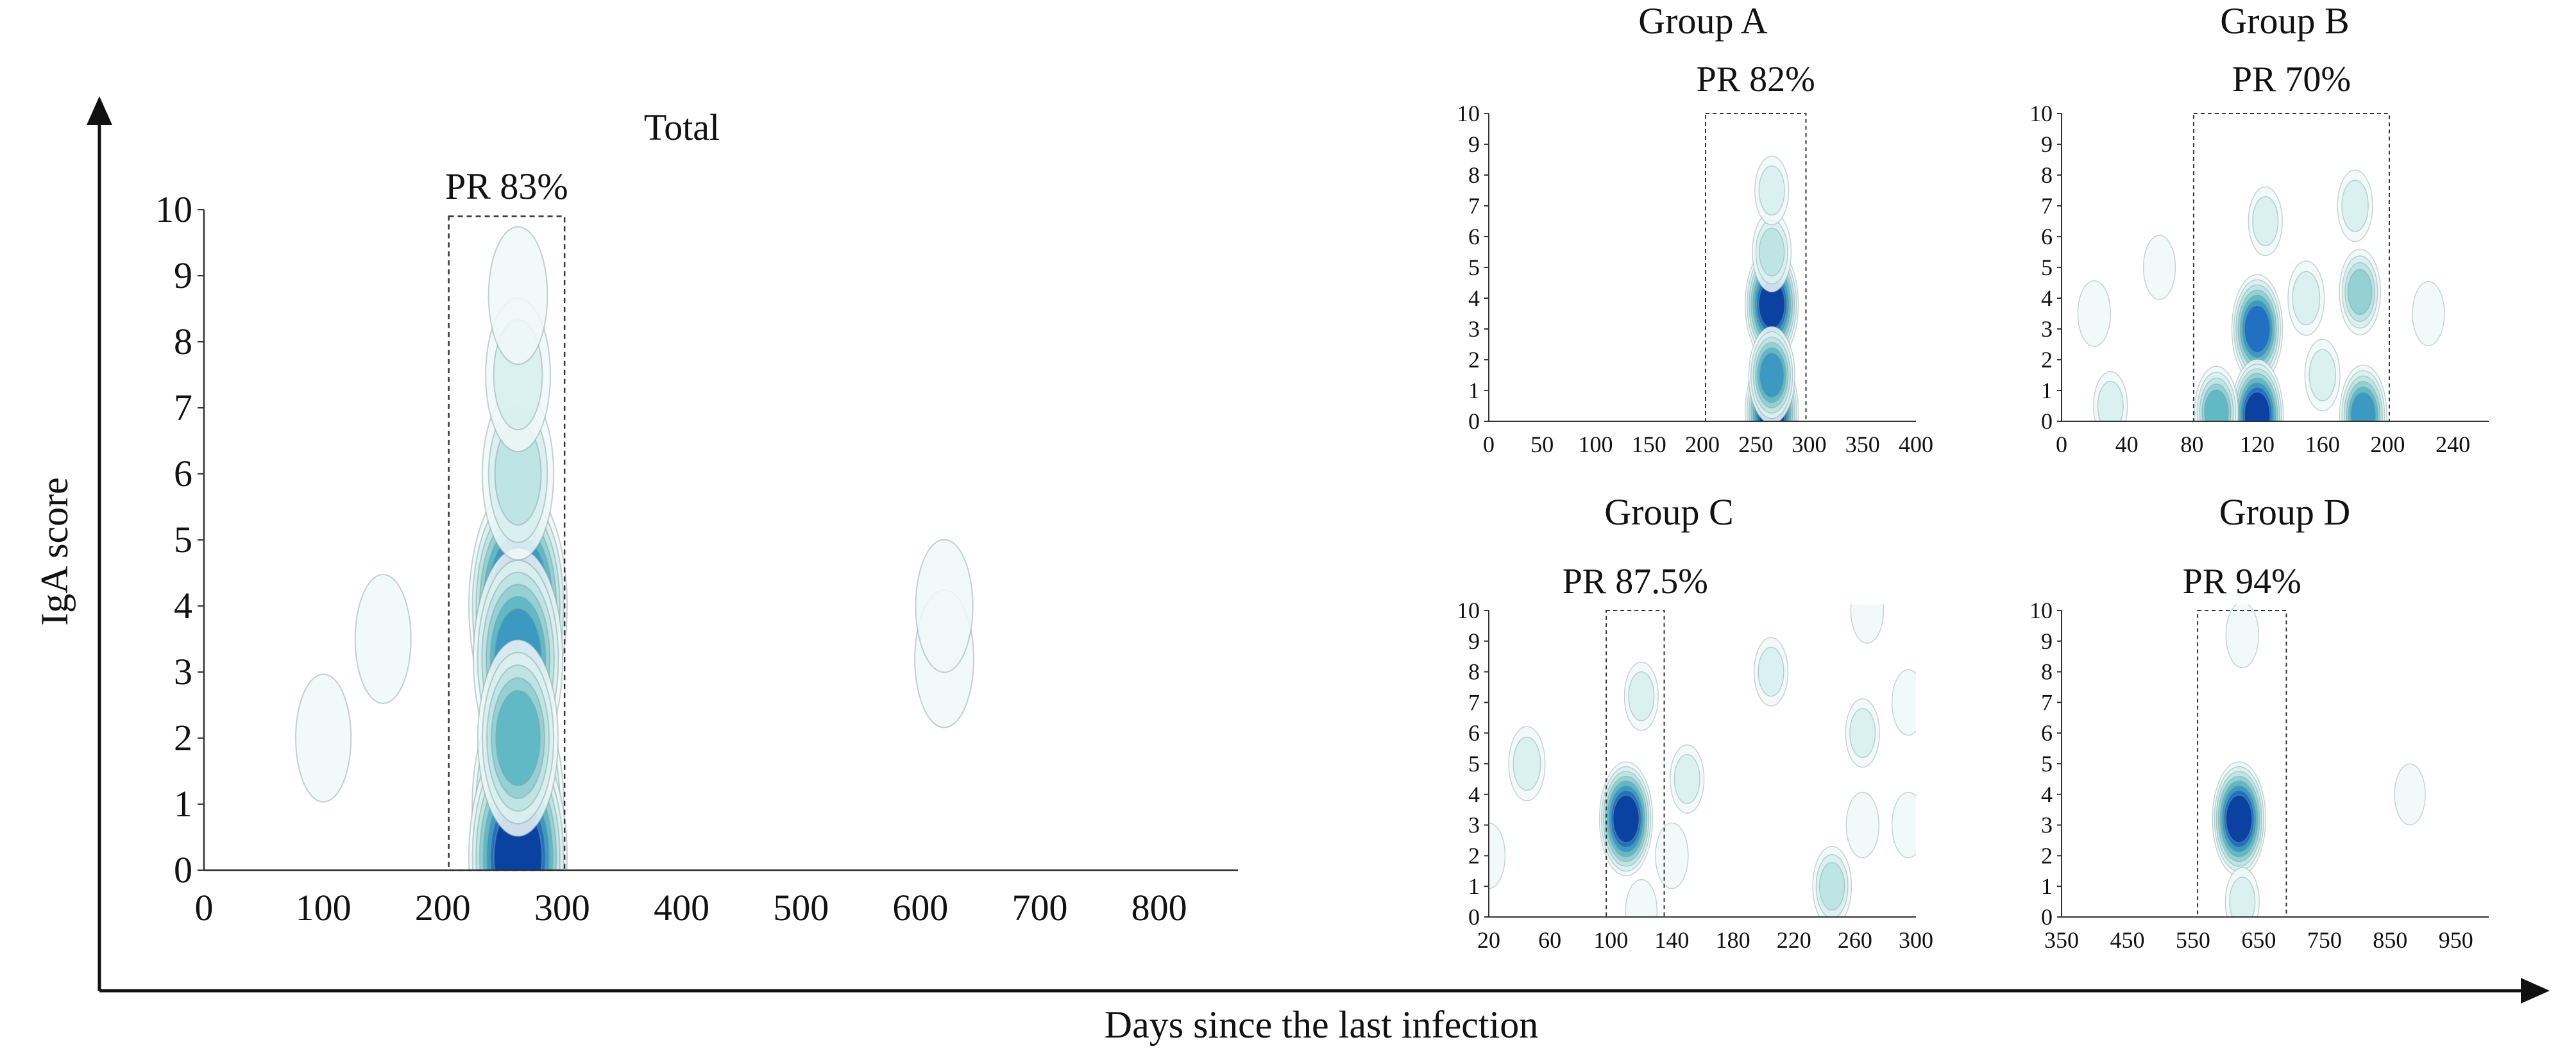  I want to click on group-b-pr-label: PR 70%, so click(2291, 79).